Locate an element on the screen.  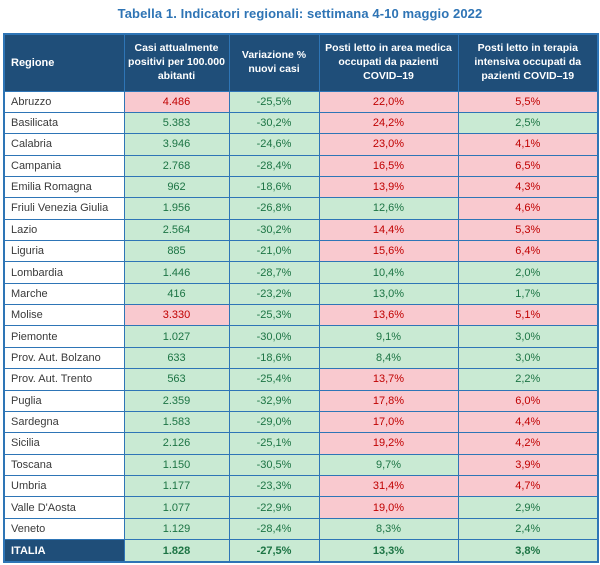
total-label-cell: ITALIA is located at coordinates (64, 551).